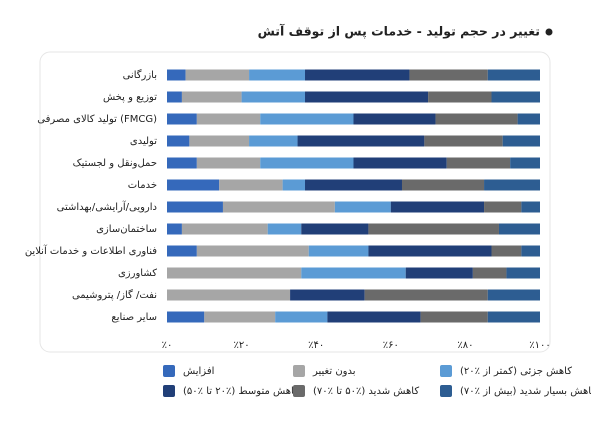  Describe the element at coordinates (114, 295) in the screenshot. I see `y-tick-label: نفت/ گاز/ پتروشیمی` at that location.